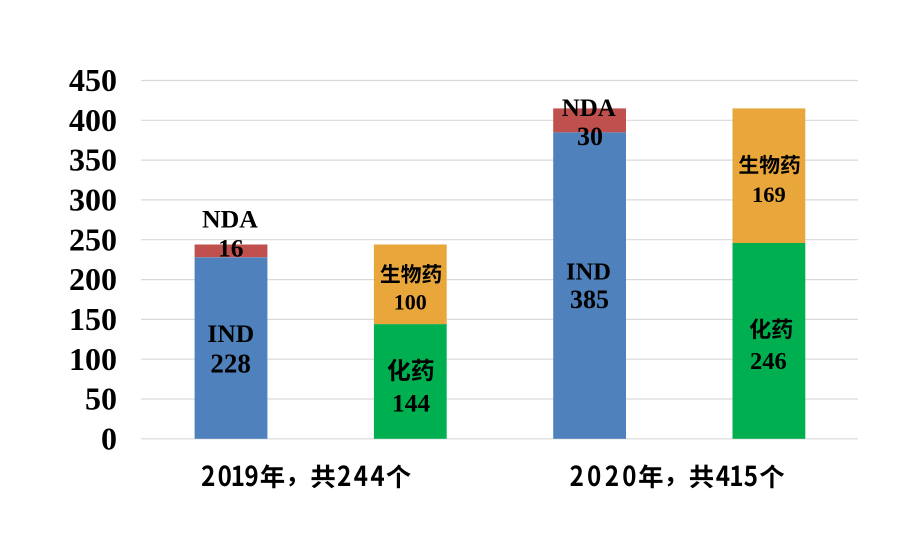 This screenshot has height=539, width=907. Describe the element at coordinates (93, 239) in the screenshot. I see `svg-text: 250` at that location.